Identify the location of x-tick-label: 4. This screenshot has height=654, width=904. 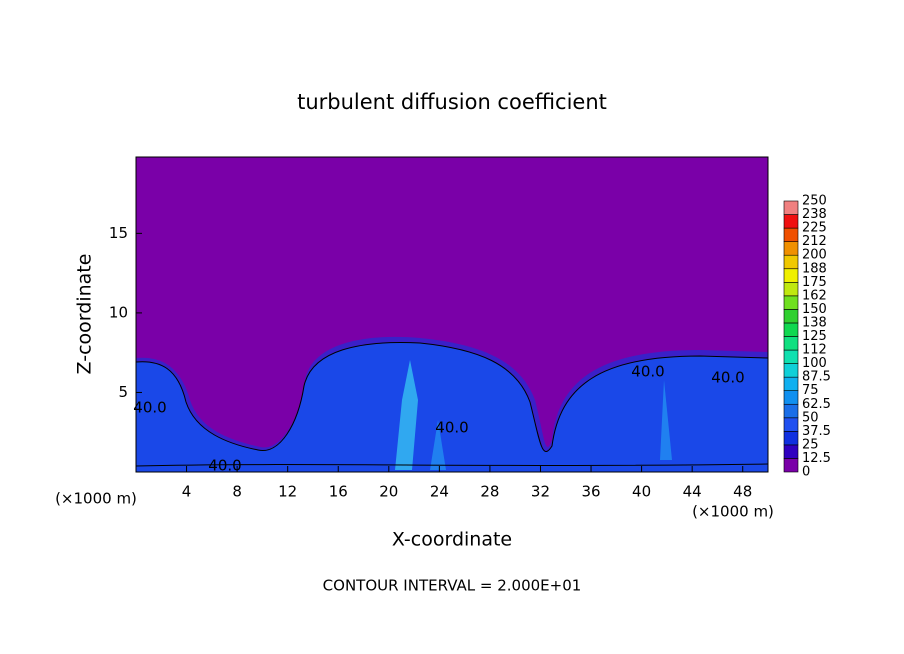
(187, 492).